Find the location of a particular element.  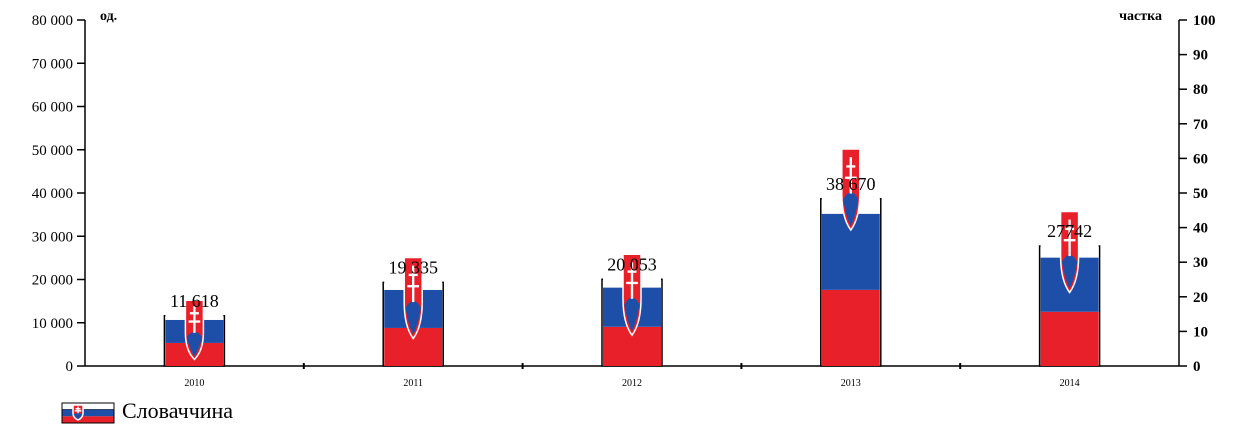

left-tick-label: 50 000 is located at coordinates (52, 151).